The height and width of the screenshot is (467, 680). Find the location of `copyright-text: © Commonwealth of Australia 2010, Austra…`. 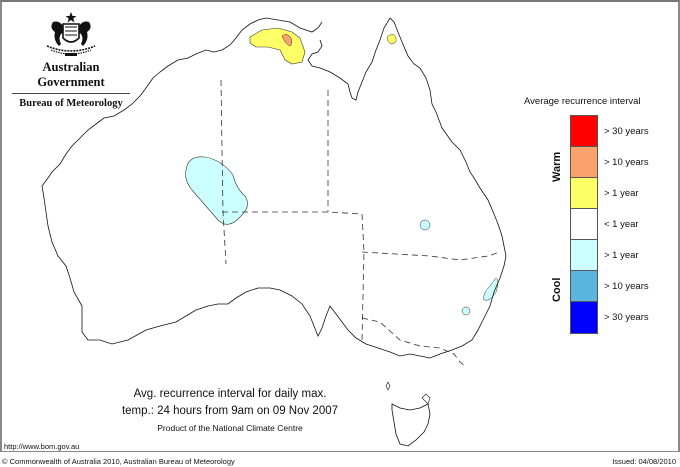

copyright-text: © Commonwealth of Australia 2010, Austra… is located at coordinates (118, 461).